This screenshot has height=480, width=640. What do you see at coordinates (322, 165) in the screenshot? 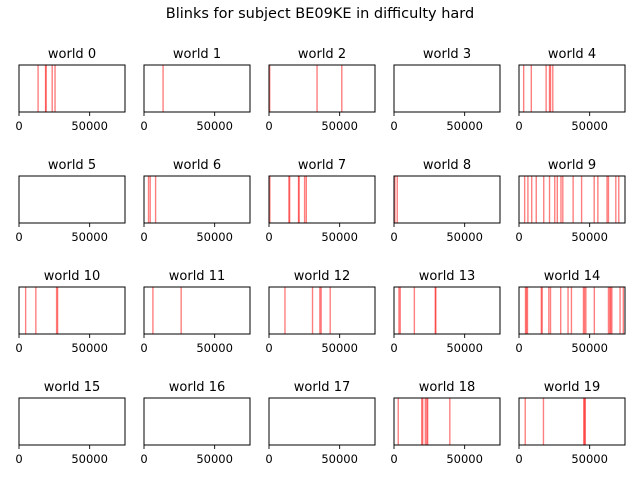
I see `subplot-title: world 7` at bounding box center [322, 165].